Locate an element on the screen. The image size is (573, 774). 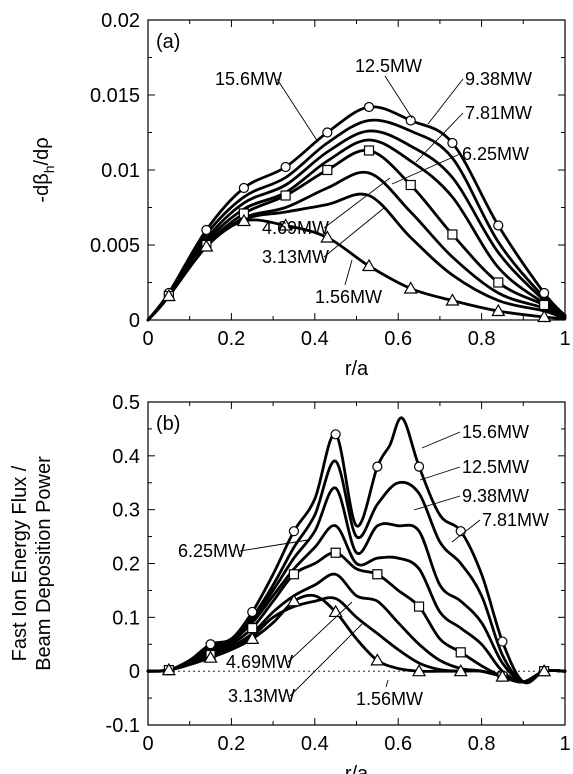
x-tick-label: 0 is located at coordinates (147, 339).